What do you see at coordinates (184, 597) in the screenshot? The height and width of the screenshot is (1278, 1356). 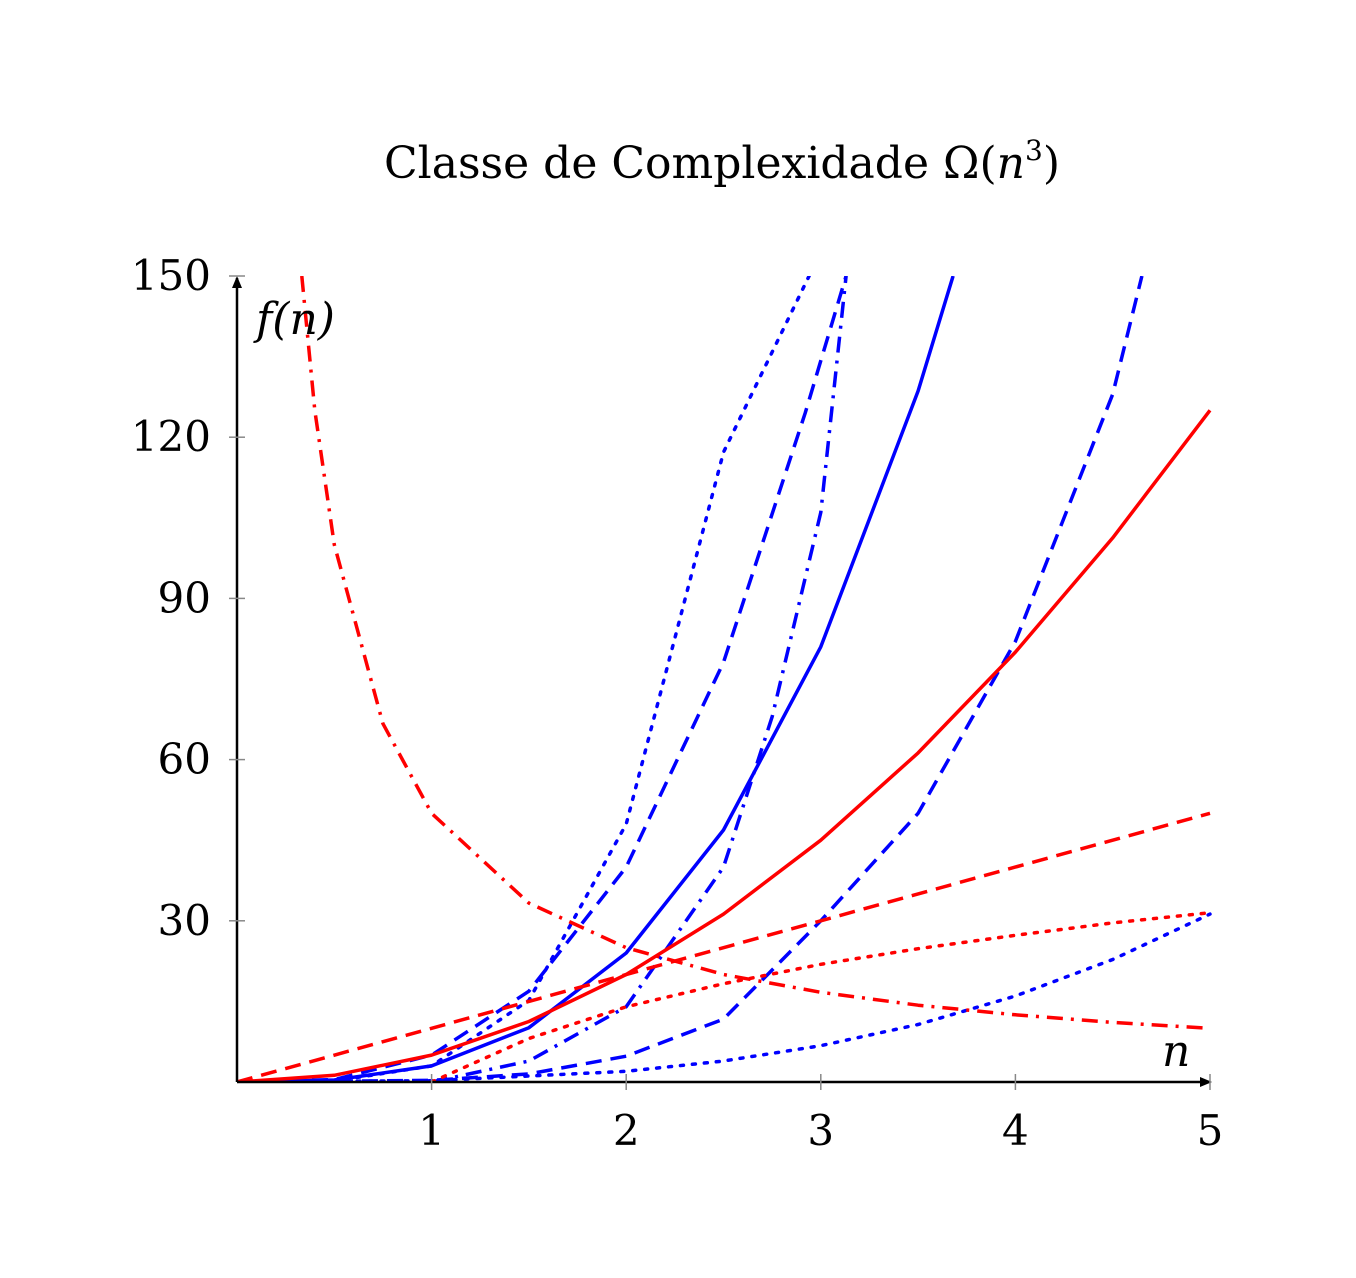 I see `y-tick-label: 90` at bounding box center [184, 597].